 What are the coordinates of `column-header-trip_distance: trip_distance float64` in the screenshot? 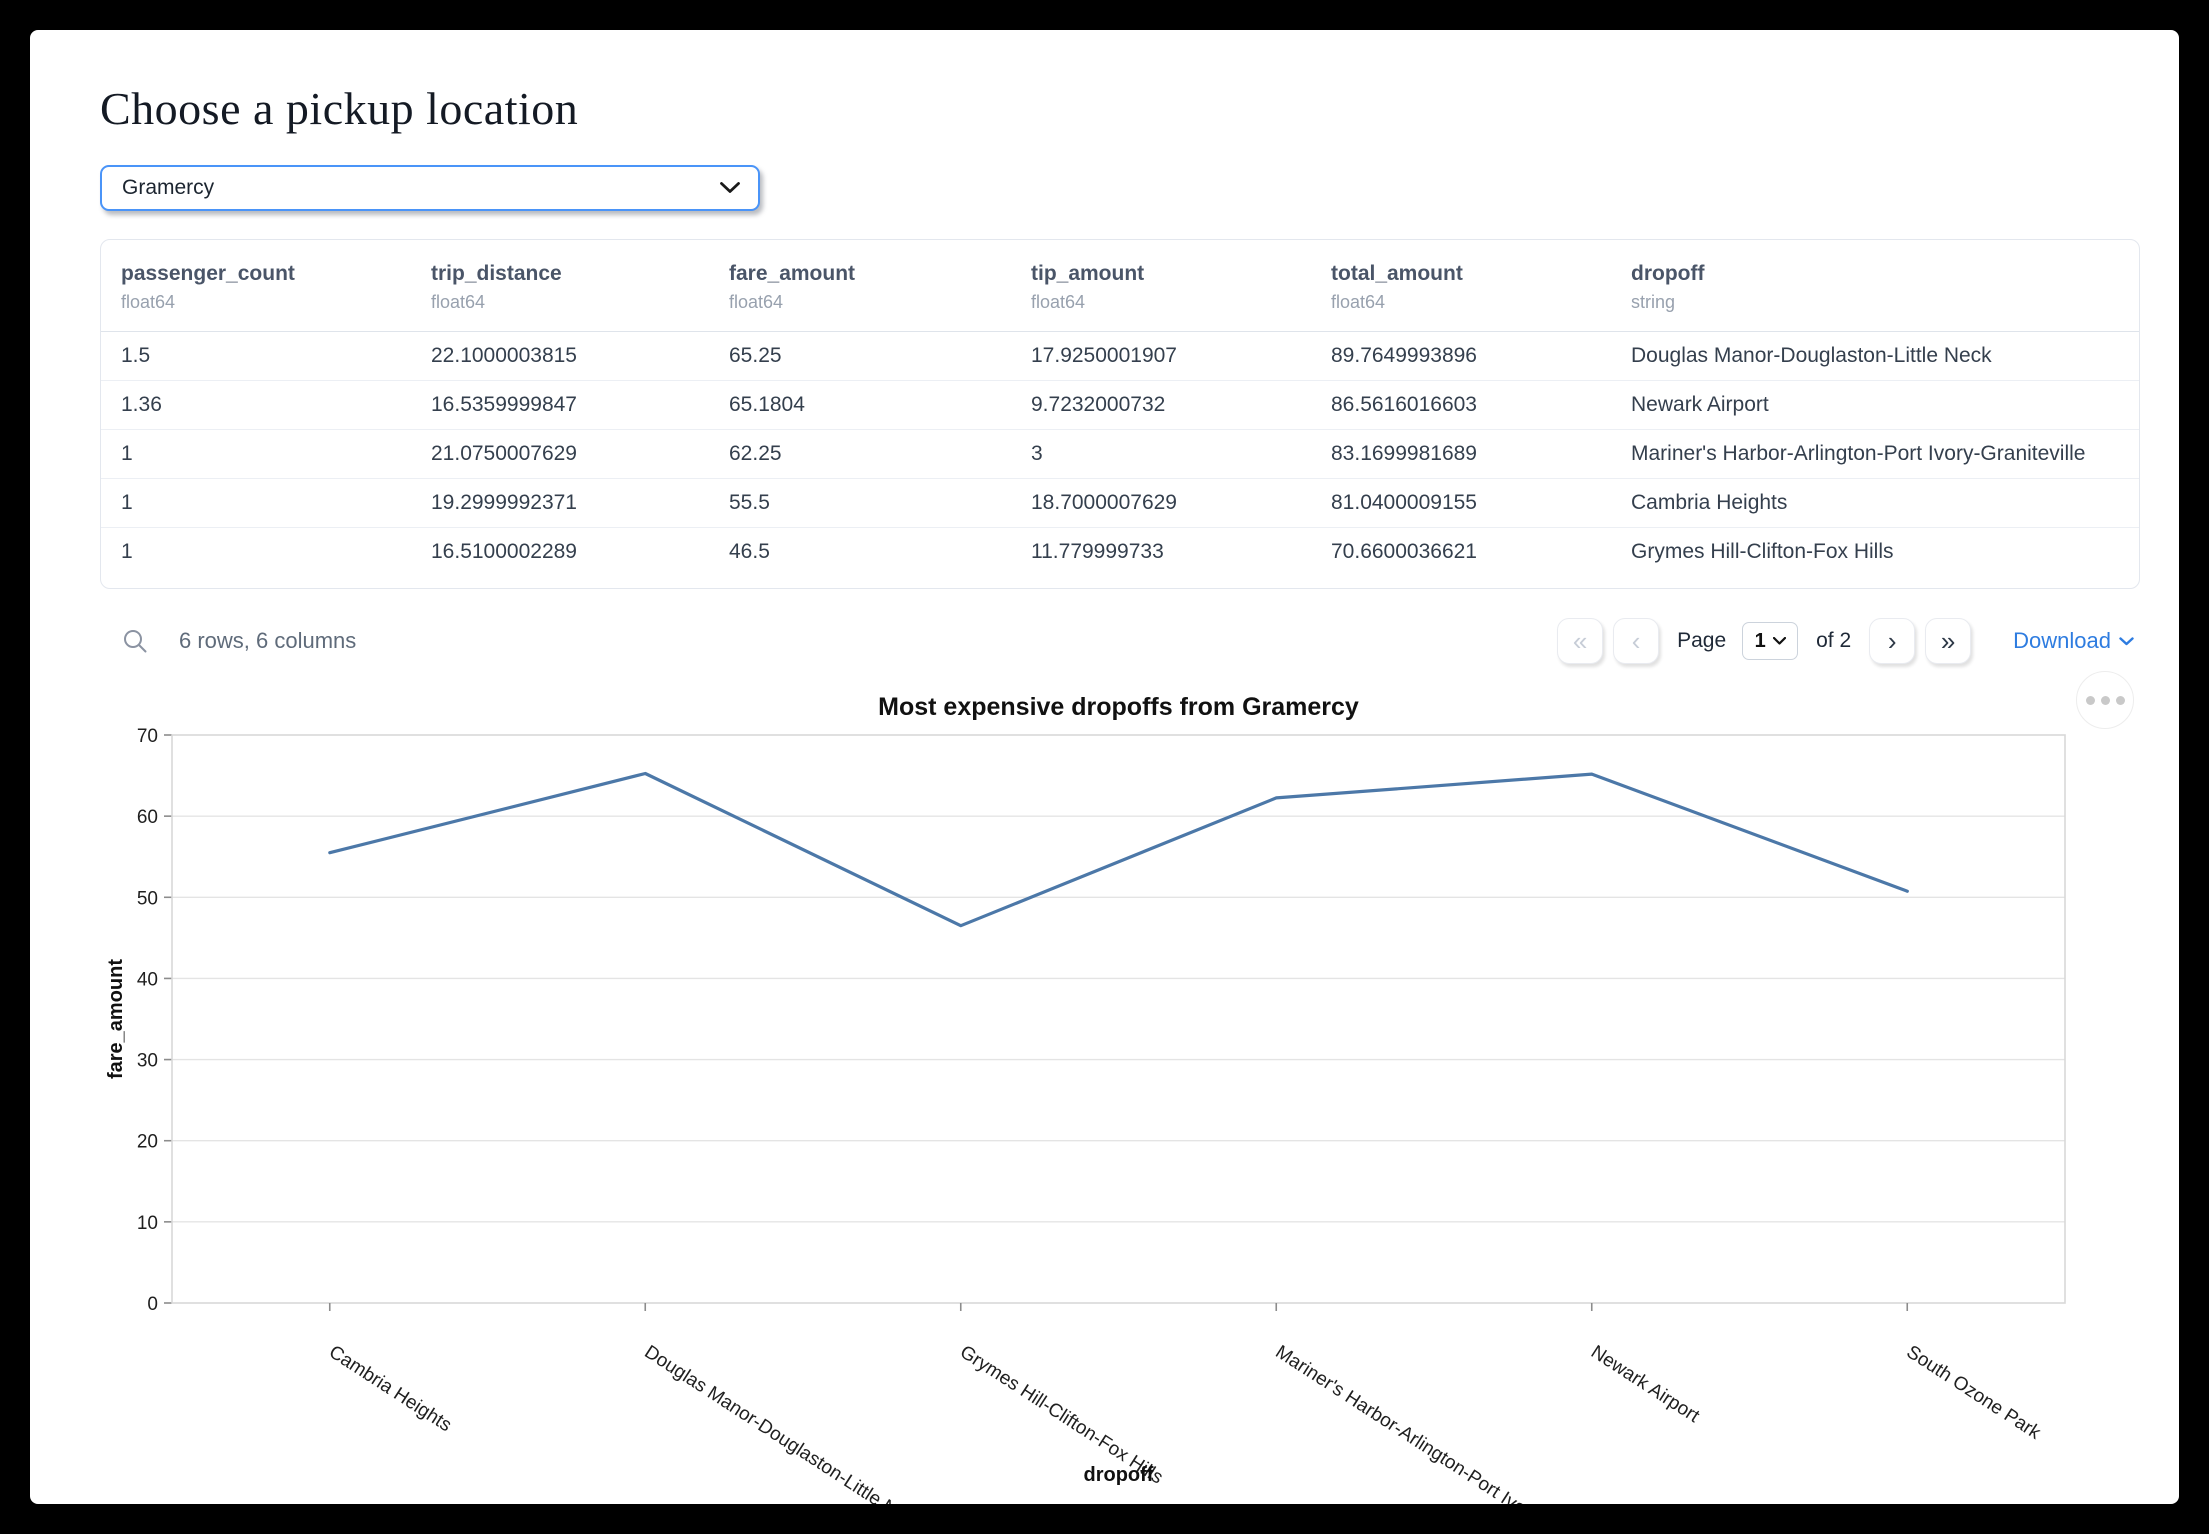 It's located at (560, 286).